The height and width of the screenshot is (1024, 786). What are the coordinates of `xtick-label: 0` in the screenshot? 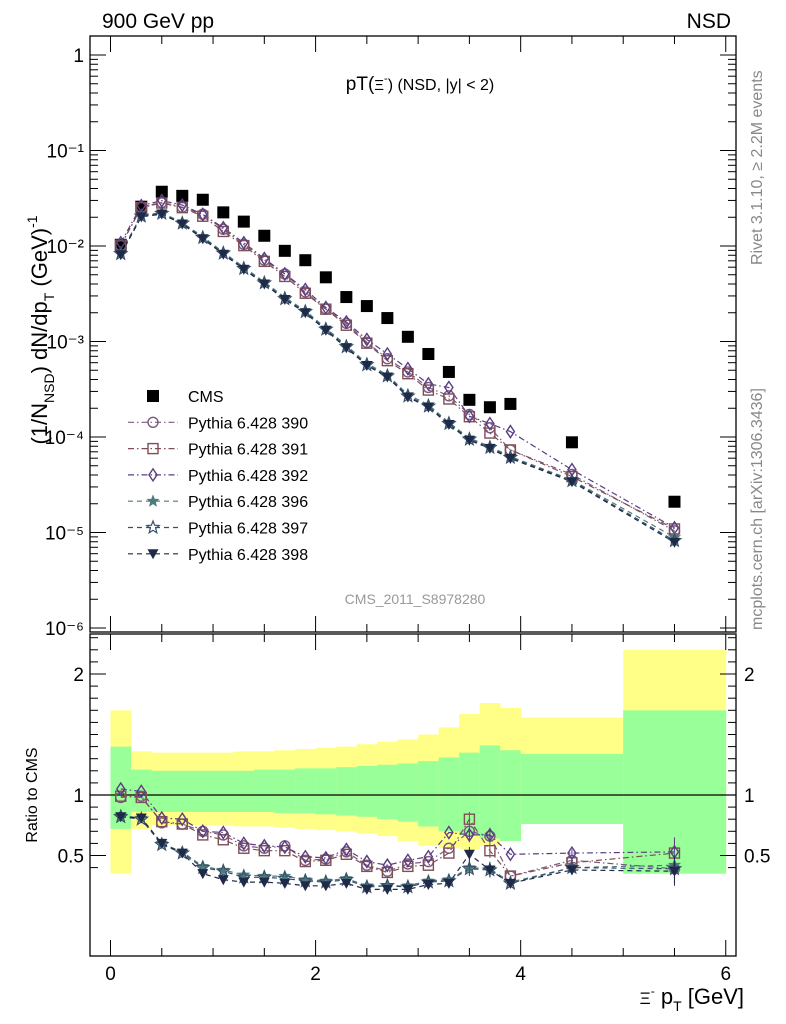 It's located at (110, 974).